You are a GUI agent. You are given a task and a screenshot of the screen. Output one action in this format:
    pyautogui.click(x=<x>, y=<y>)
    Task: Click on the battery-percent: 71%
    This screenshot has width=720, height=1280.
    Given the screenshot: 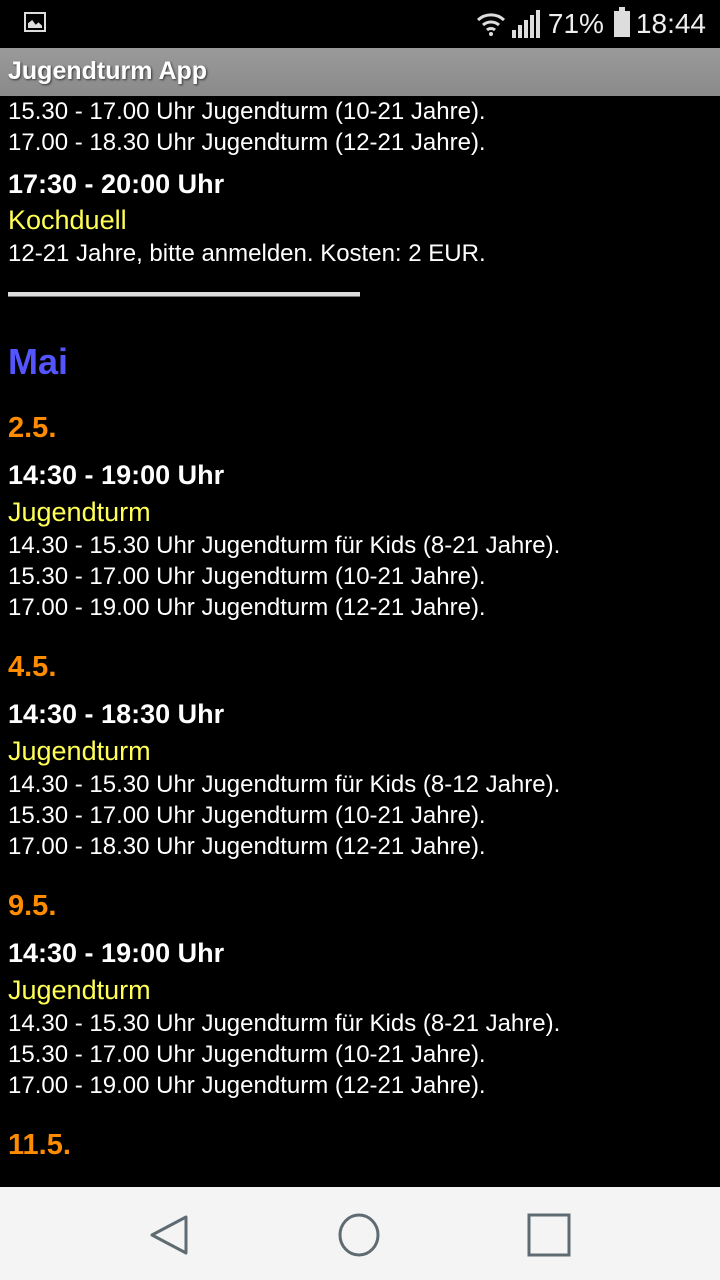 What is the action you would take?
    pyautogui.click(x=575, y=23)
    